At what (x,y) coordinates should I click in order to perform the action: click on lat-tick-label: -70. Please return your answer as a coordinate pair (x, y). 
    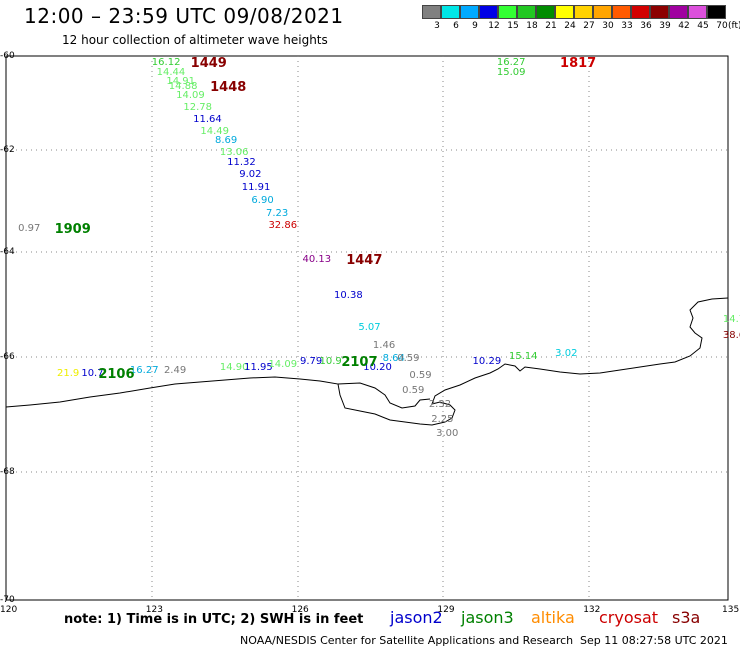
    Looking at the image, I should click on (7, 600).